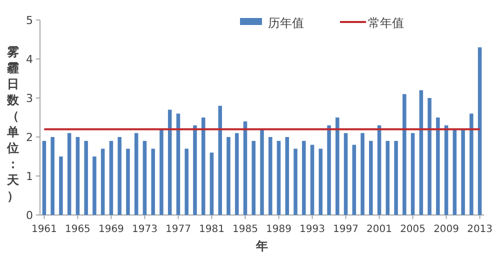 This screenshot has height=262, width=500. What do you see at coordinates (178, 229) in the screenshot?
I see `x-tick-label: 1977` at bounding box center [178, 229].